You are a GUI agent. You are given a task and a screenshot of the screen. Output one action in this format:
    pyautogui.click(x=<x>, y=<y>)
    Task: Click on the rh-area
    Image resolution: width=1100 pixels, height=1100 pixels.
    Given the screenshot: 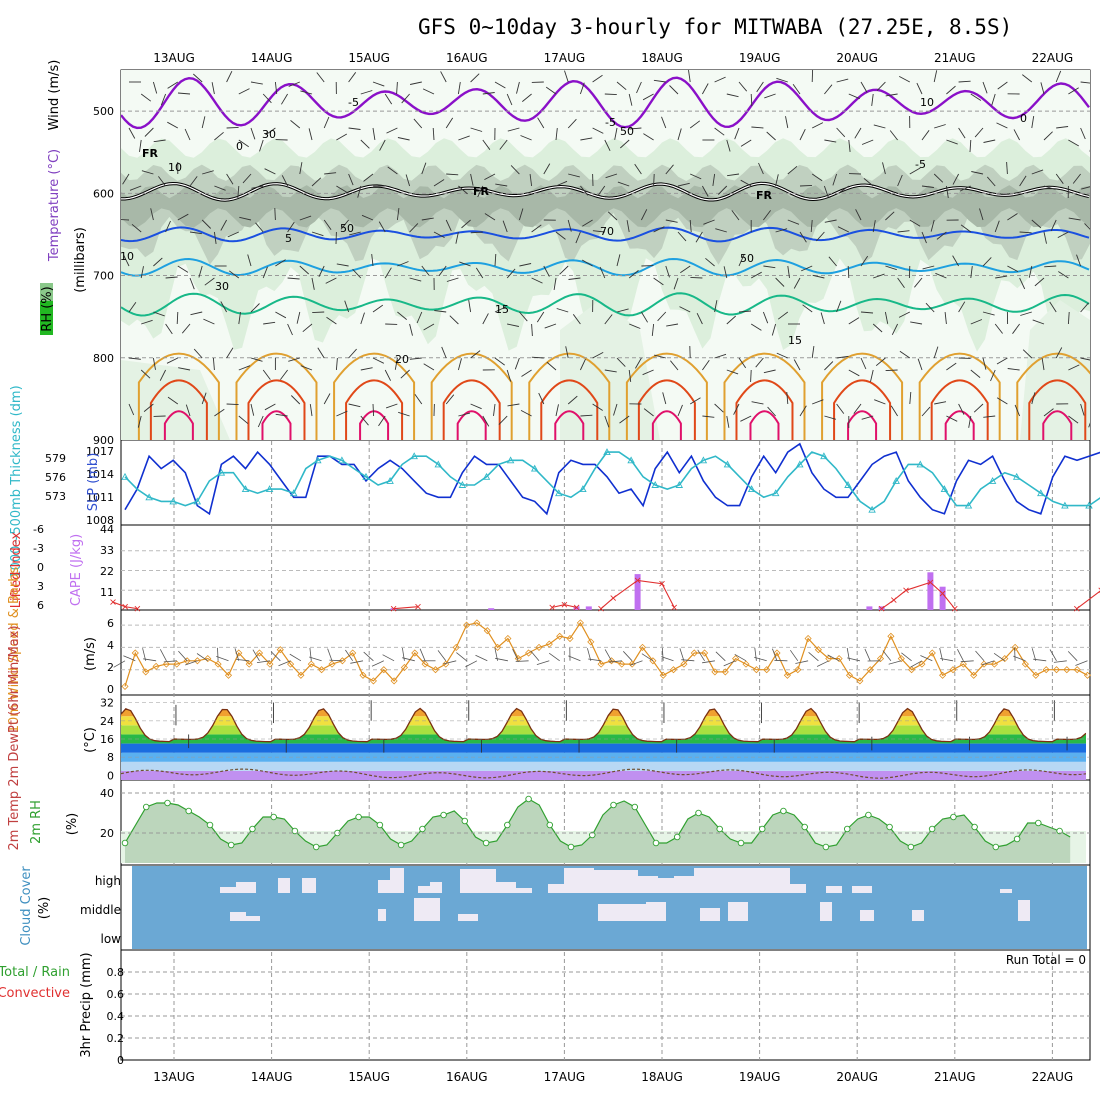 What is the action you would take?
    pyautogui.click(x=598, y=831)
    